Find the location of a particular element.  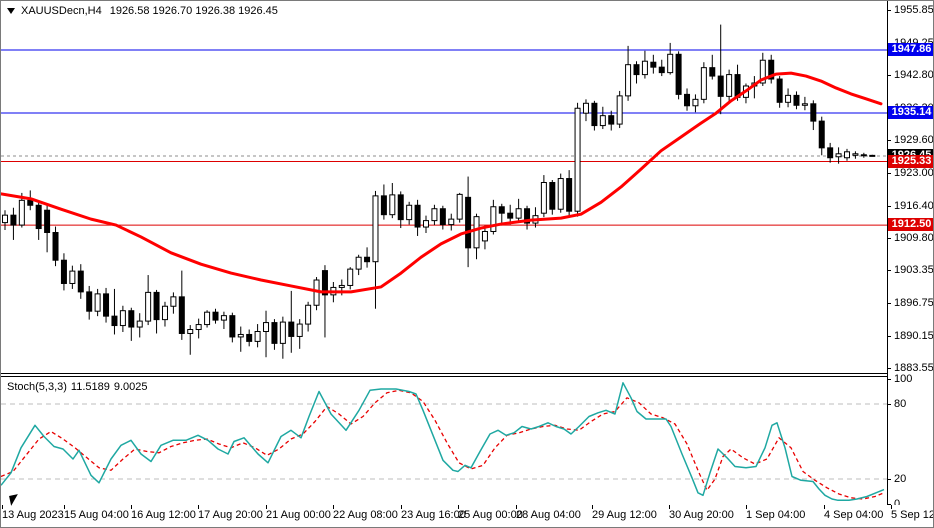

time-axis-label: 5 Sep 12:00 is located at coordinates (912, 515).